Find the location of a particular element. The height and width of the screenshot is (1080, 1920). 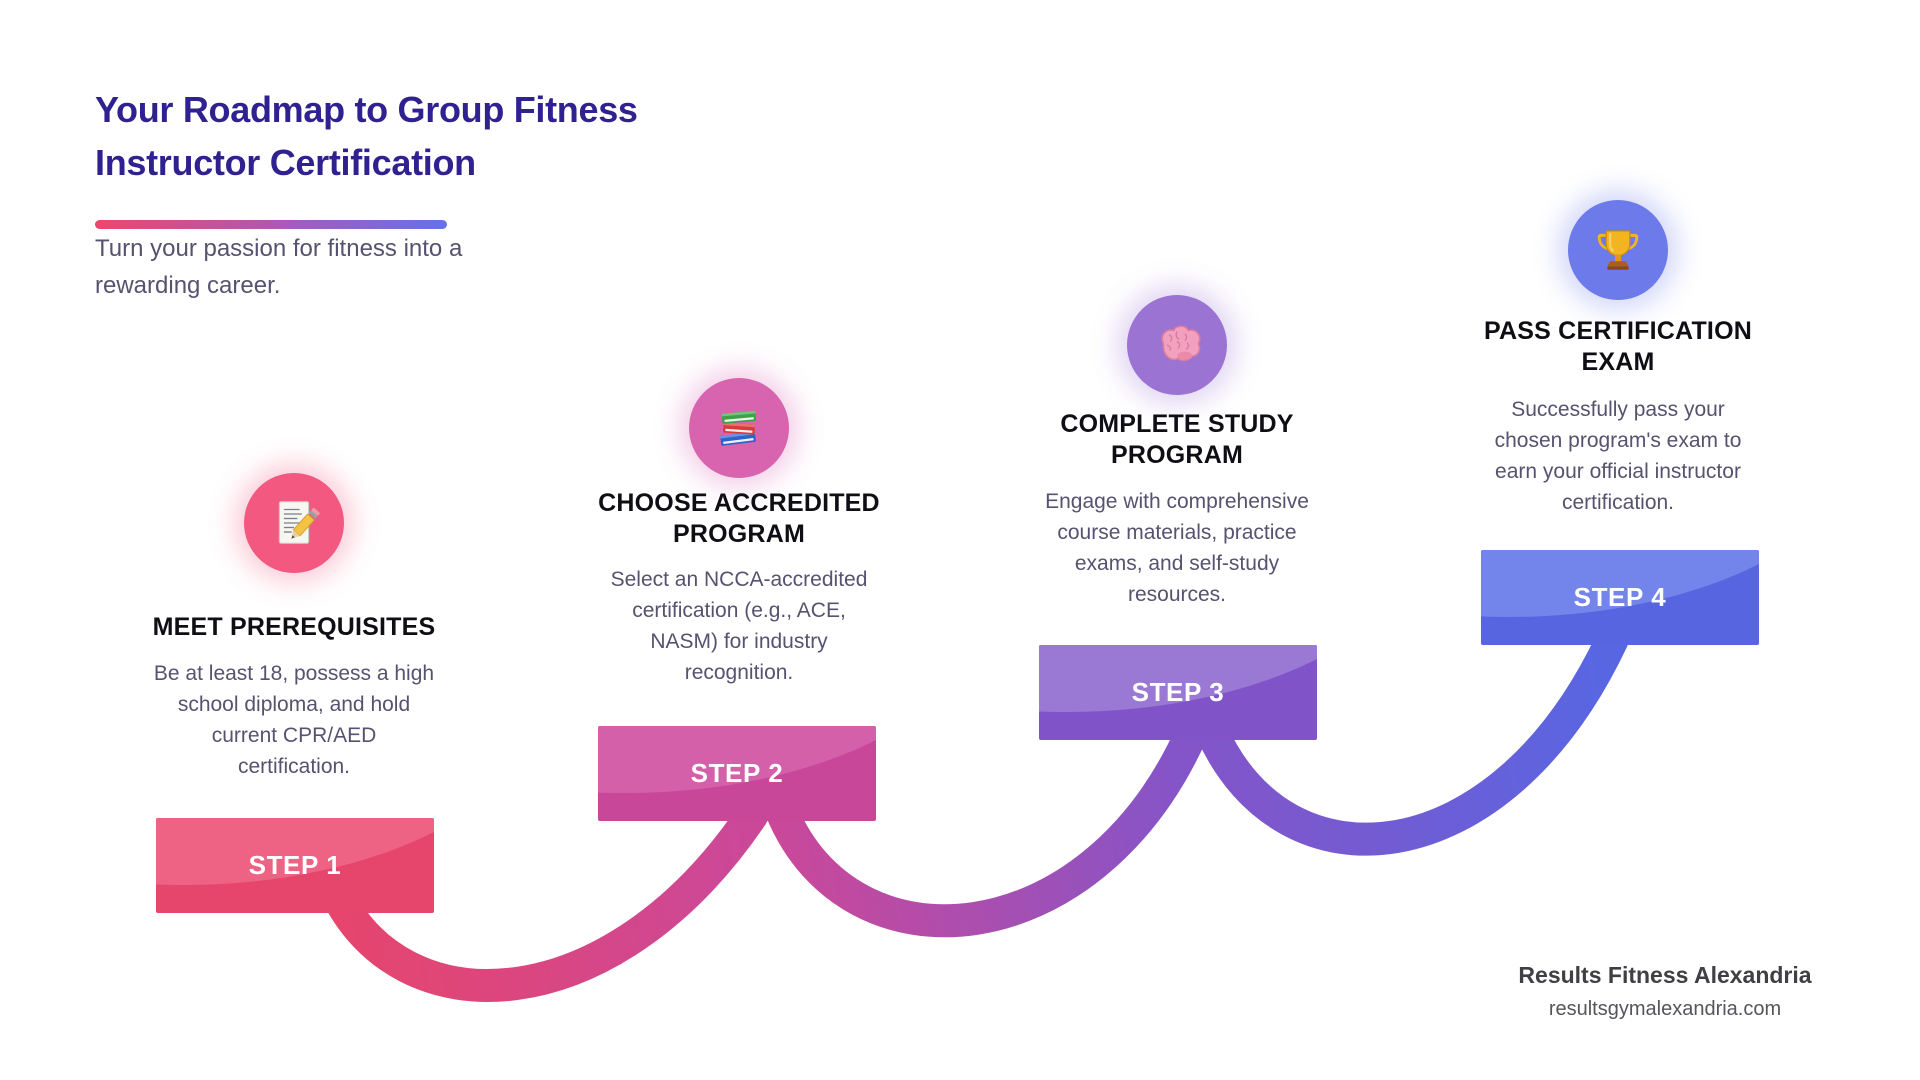

step-3-label: STEP 3 is located at coordinates (1178, 692).